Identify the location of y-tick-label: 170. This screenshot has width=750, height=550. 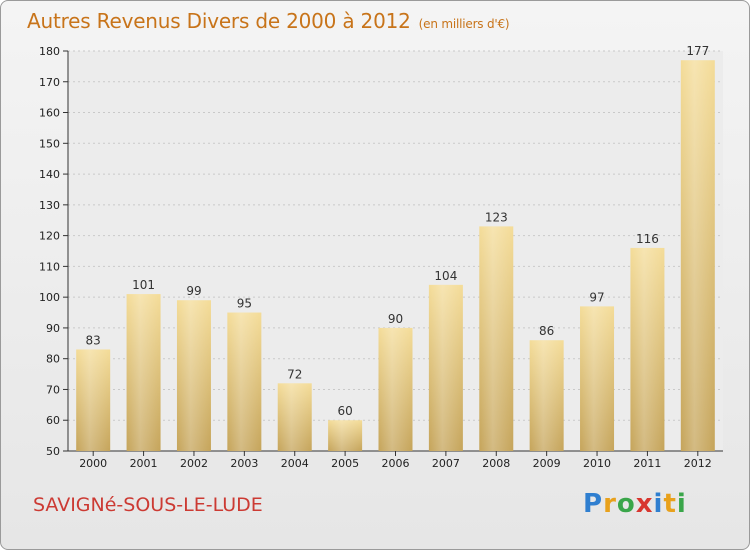
(49, 82).